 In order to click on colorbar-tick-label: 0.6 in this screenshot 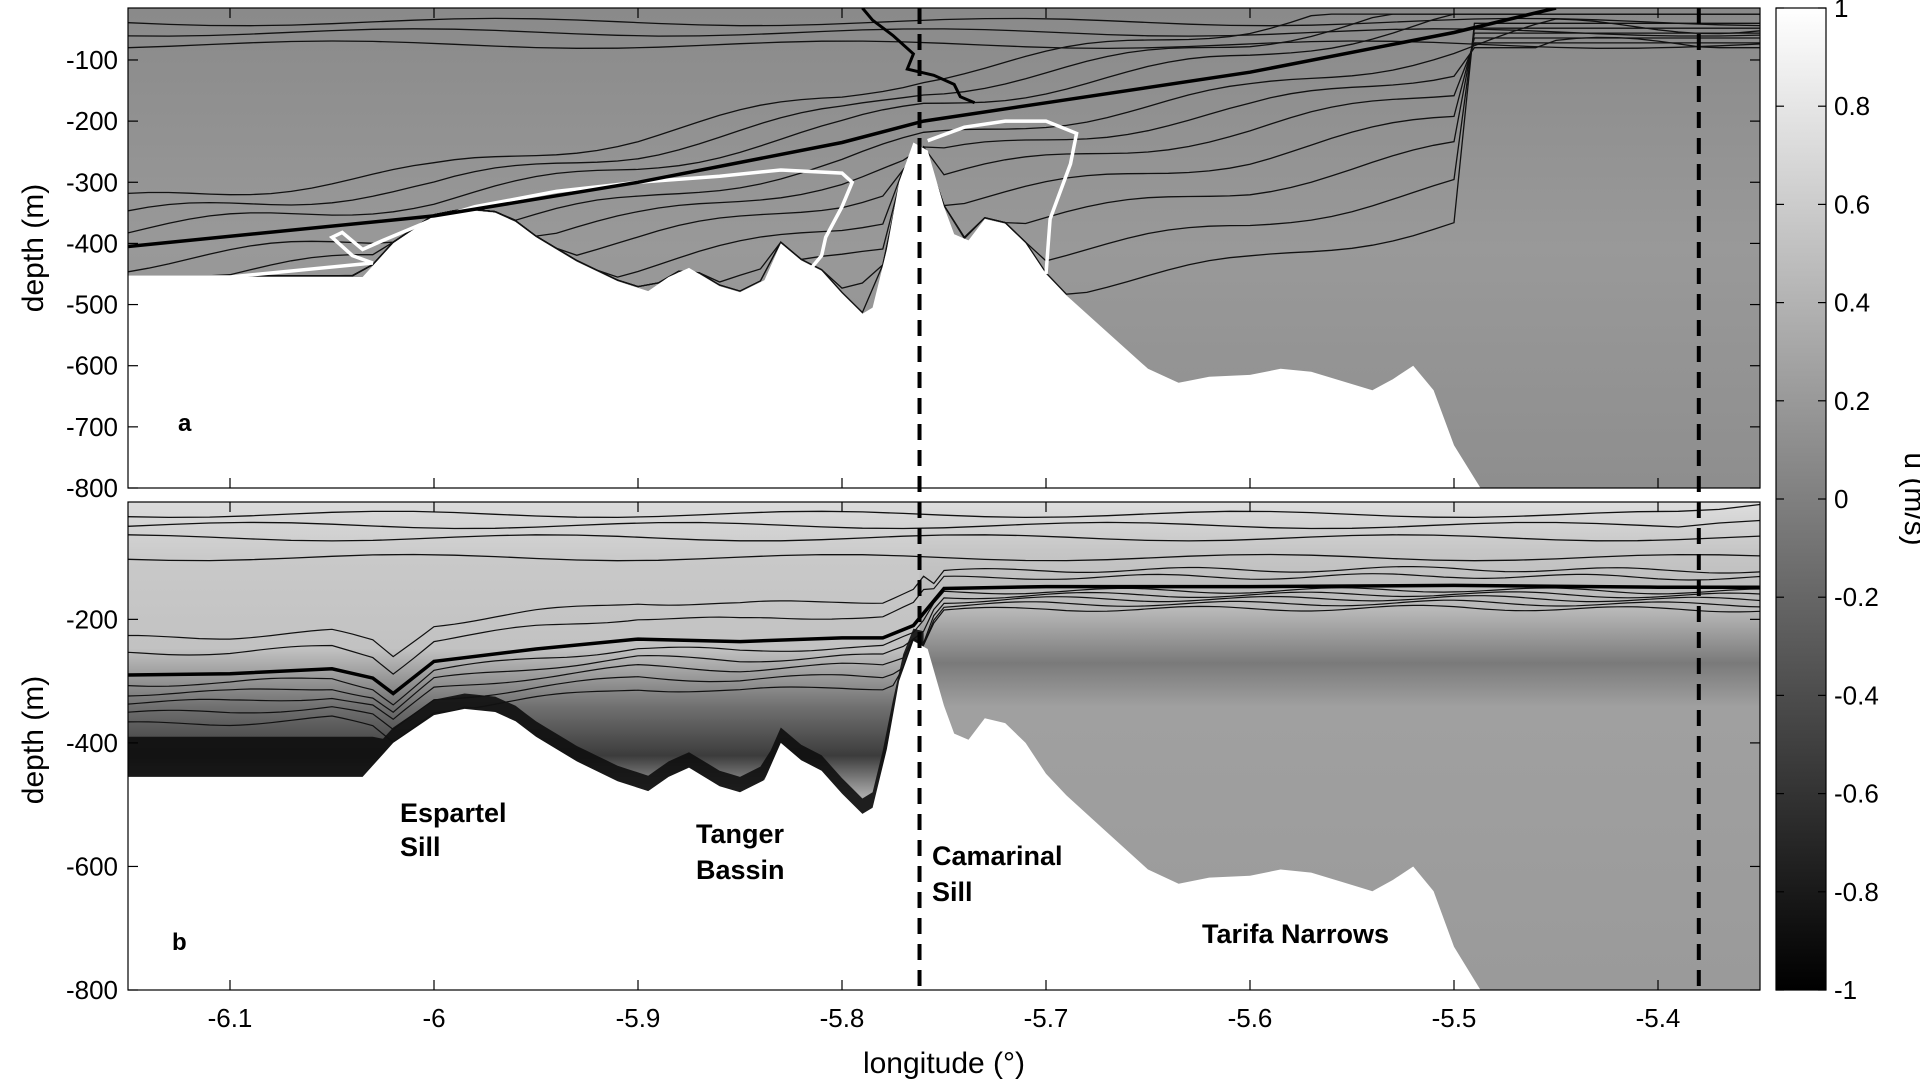, I will do `click(1852, 204)`.